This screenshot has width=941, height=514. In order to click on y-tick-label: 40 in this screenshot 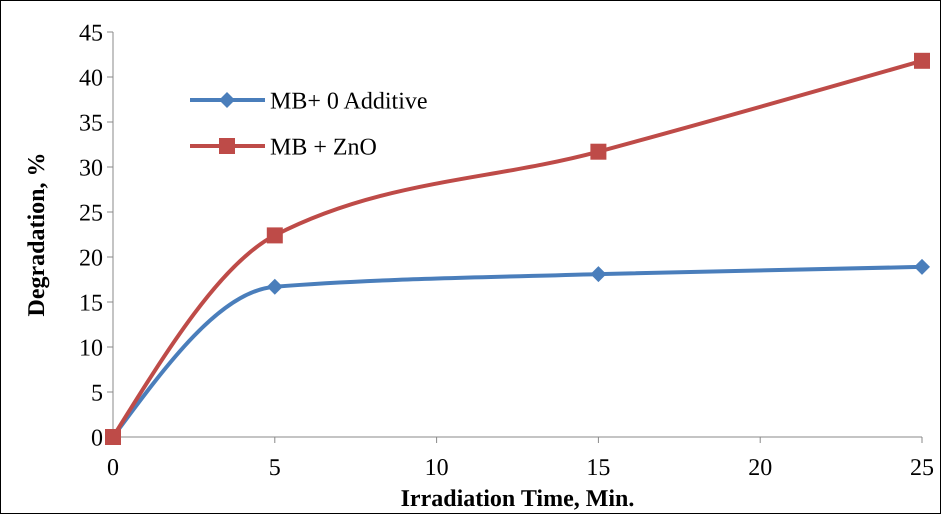, I will do `click(91, 78)`.